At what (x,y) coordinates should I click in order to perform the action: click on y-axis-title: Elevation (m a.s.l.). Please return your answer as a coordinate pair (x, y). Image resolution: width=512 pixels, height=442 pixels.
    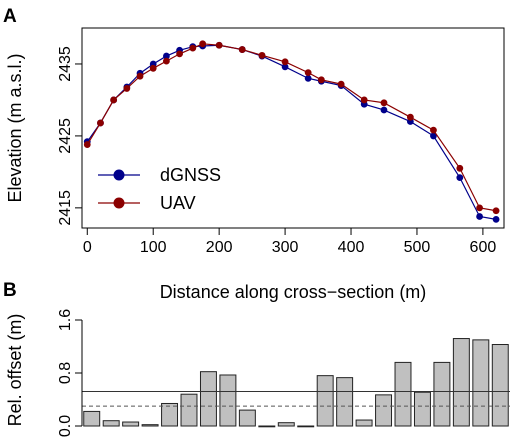
    Looking at the image, I should click on (15, 127).